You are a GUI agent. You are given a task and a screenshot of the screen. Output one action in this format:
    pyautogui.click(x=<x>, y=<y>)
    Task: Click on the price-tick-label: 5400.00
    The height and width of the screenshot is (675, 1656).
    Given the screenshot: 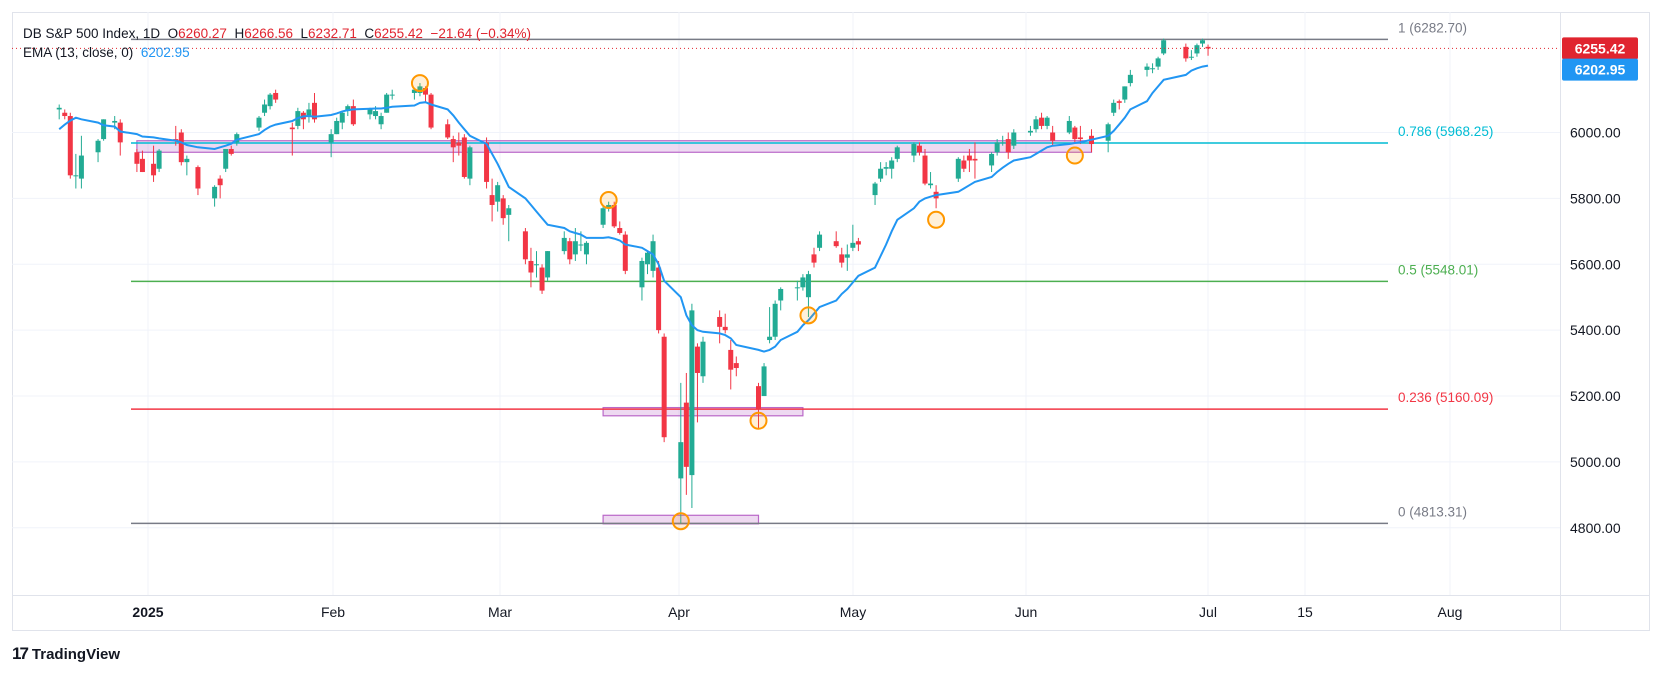 What is the action you would take?
    pyautogui.click(x=1595, y=330)
    